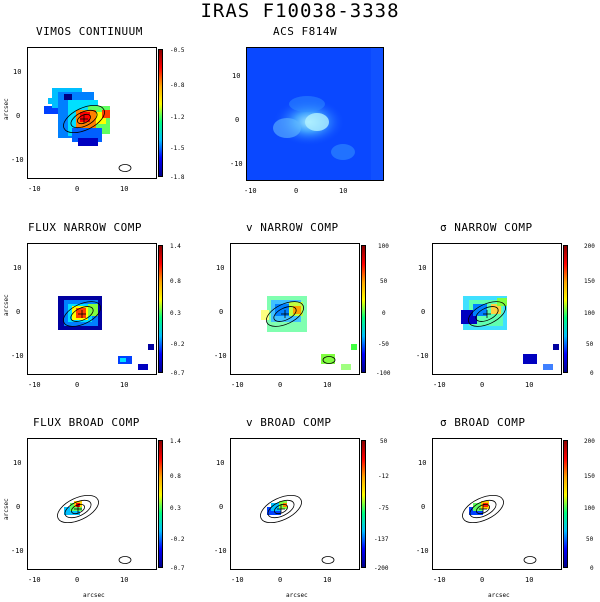 This screenshot has width=600, height=602. Describe the element at coordinates (565, 504) in the screenshot. I see `colorbar-sigma-broad` at that location.